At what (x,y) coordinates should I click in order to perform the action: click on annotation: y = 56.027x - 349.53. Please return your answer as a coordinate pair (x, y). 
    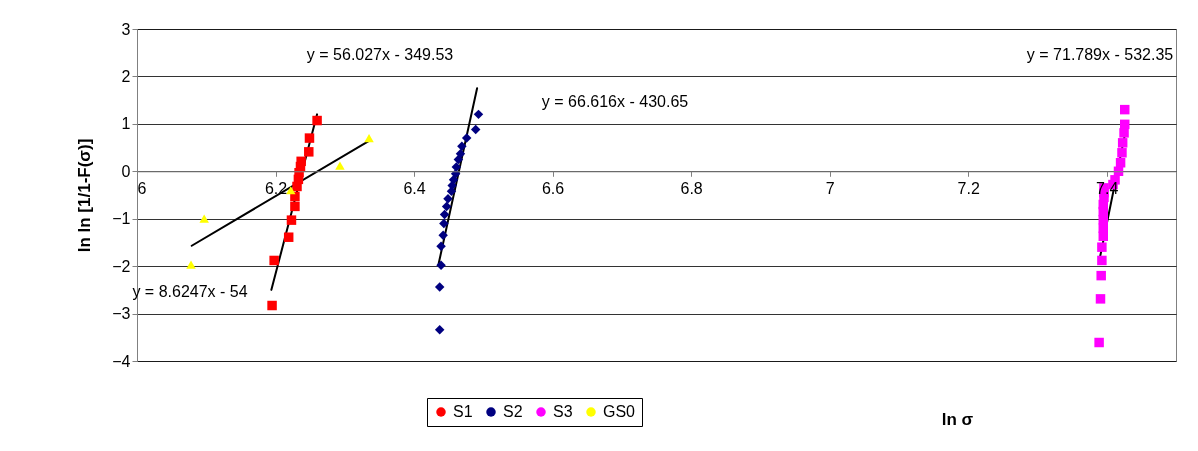
    Looking at the image, I should click on (380, 54).